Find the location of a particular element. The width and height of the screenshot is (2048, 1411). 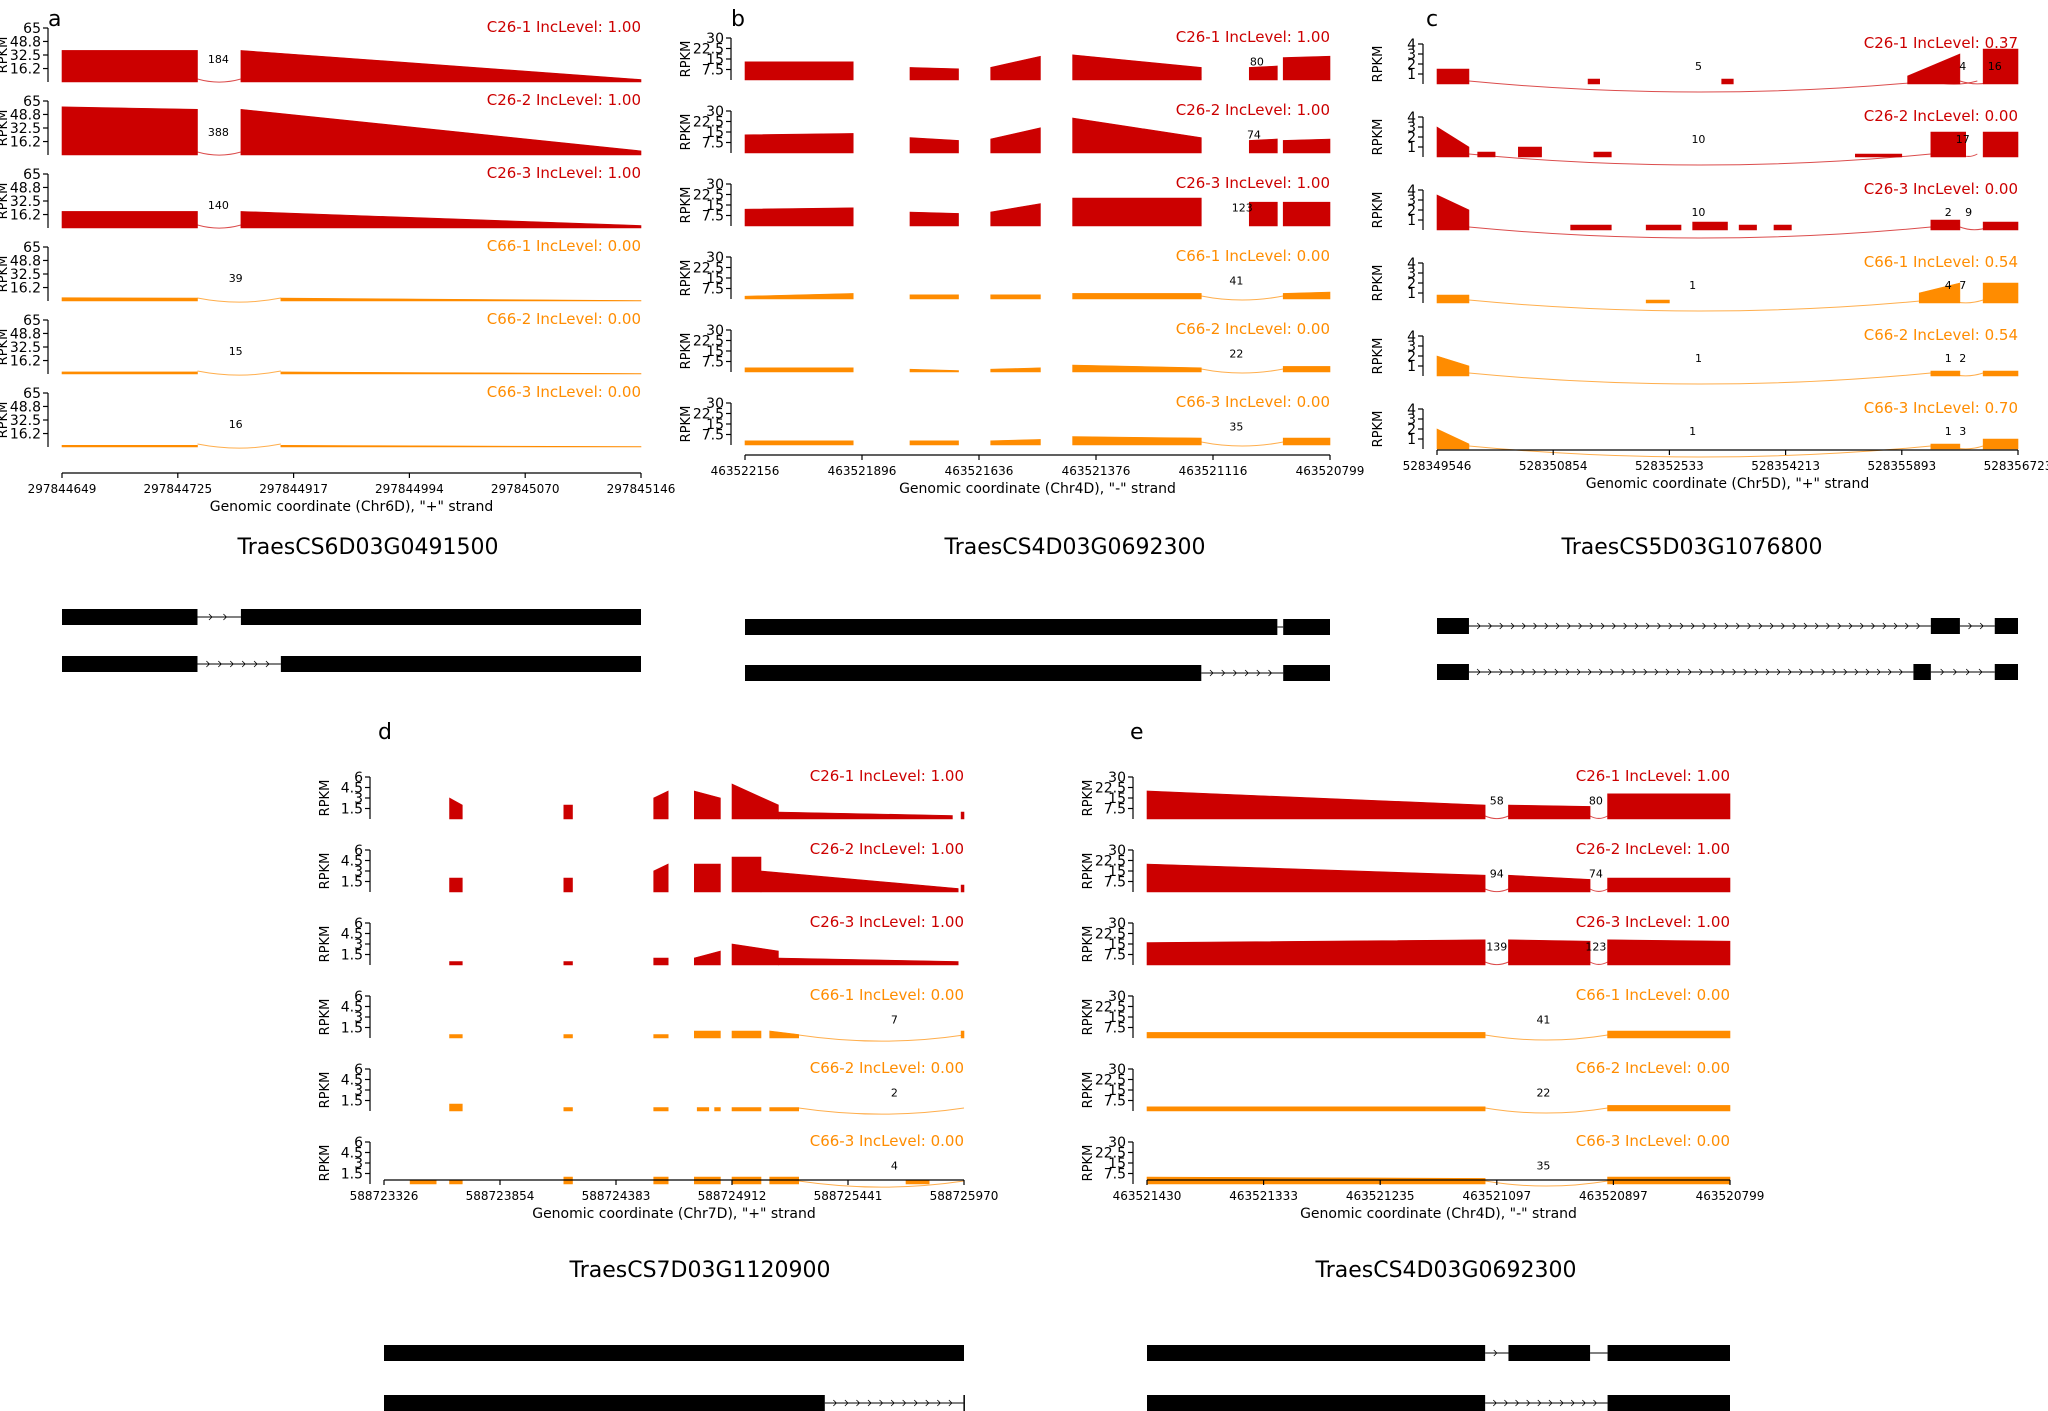

sample-label: C26-1 IncLevel: 1.00 is located at coordinates (1653, 776).